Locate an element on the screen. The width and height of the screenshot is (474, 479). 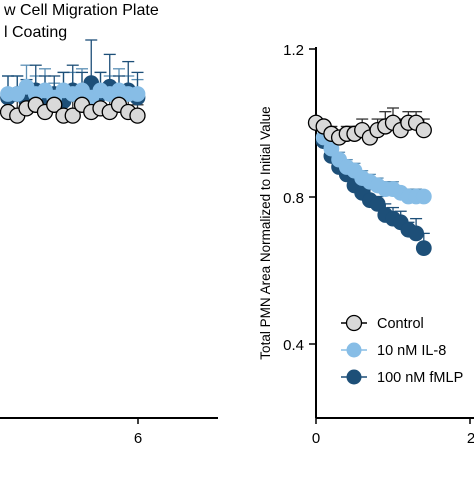
legend-fmlp-label: 100 nM fMLP is located at coordinates (420, 378).